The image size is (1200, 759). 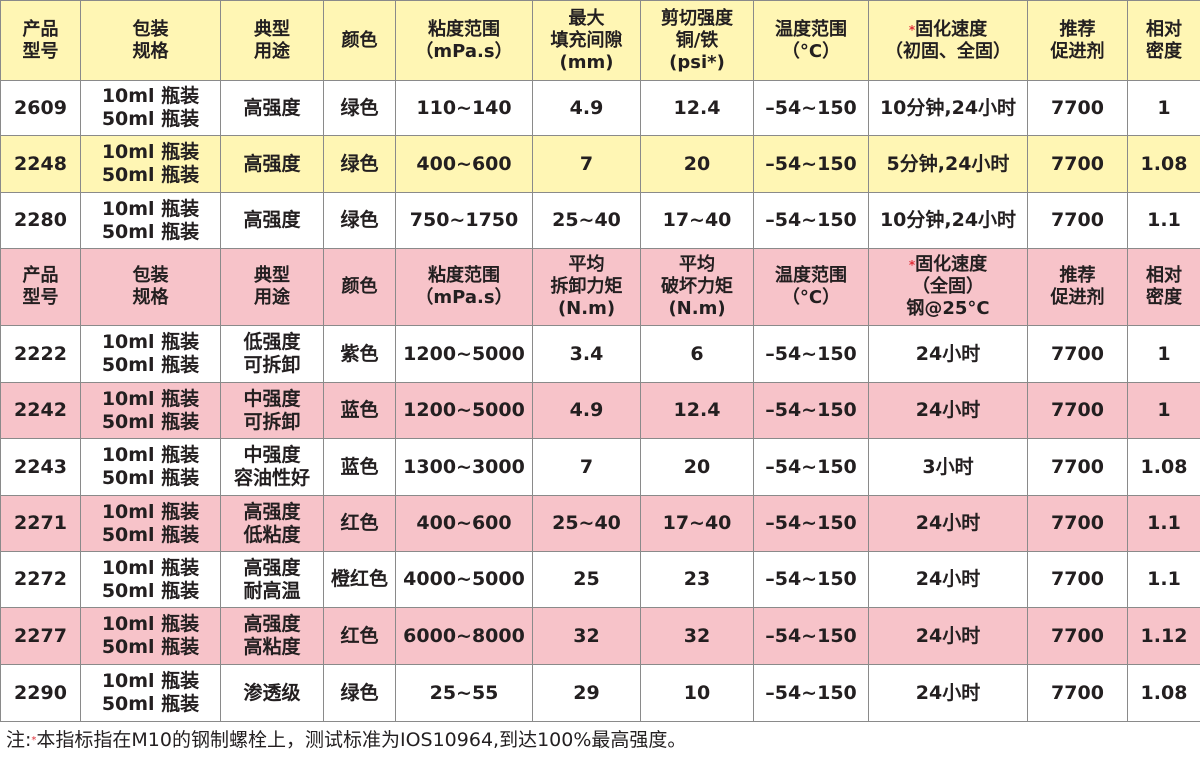 I want to click on header-viscosity: 粘度范围 （mPa.s）, so click(x=464, y=287).